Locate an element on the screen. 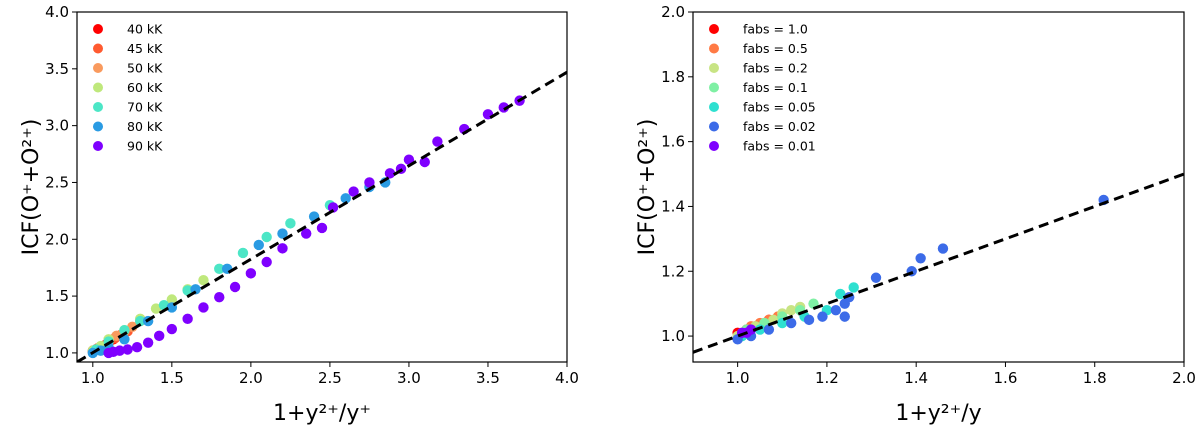 The height and width of the screenshot is (432, 1200). y-tick-label: 2.5 is located at coordinates (57, 182).